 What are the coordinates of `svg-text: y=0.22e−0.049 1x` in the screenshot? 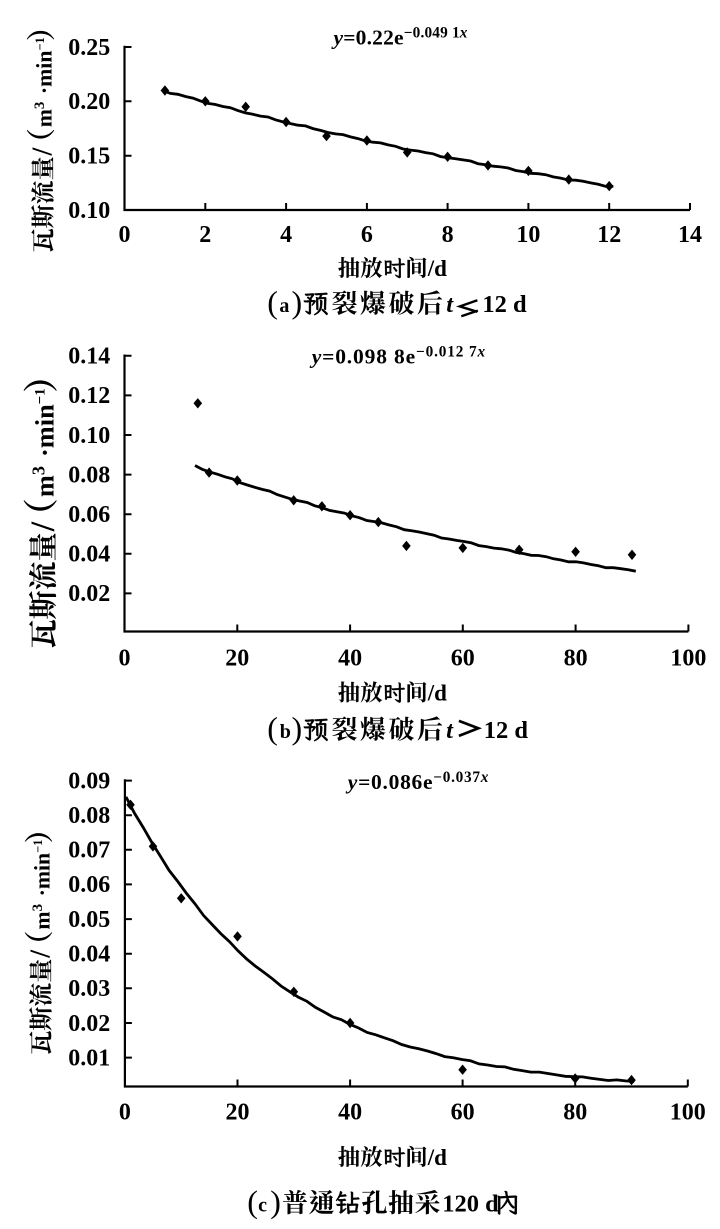 It's located at (399, 36).